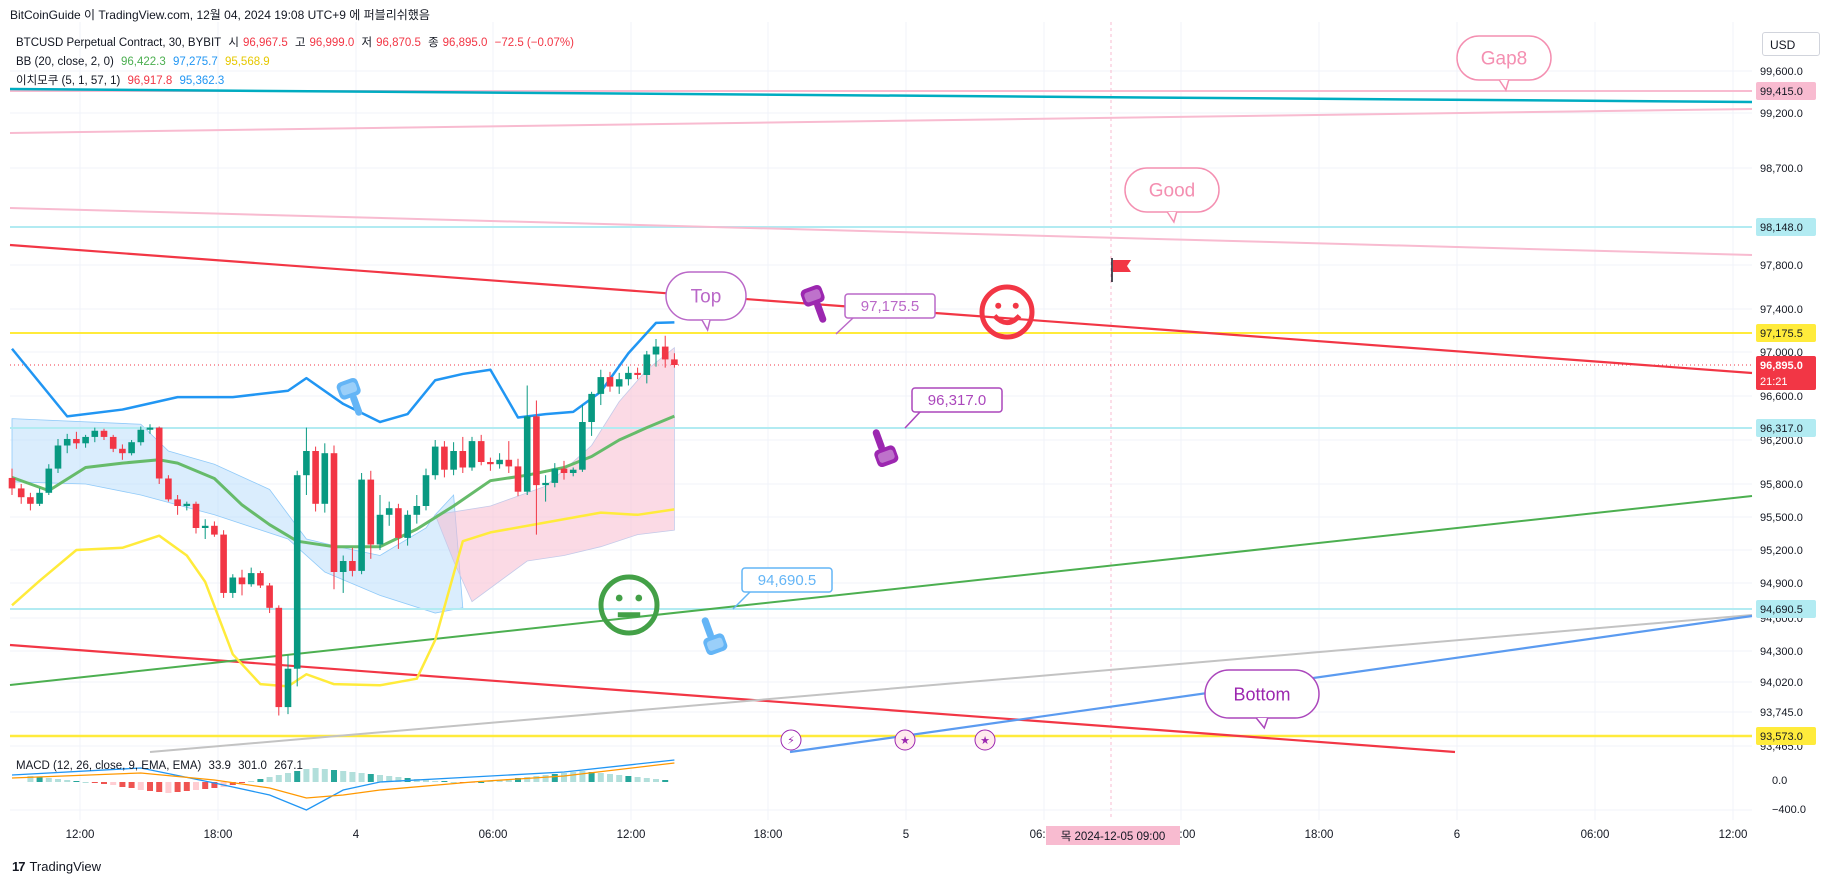  I want to click on close-label: 종, so click(433, 43).